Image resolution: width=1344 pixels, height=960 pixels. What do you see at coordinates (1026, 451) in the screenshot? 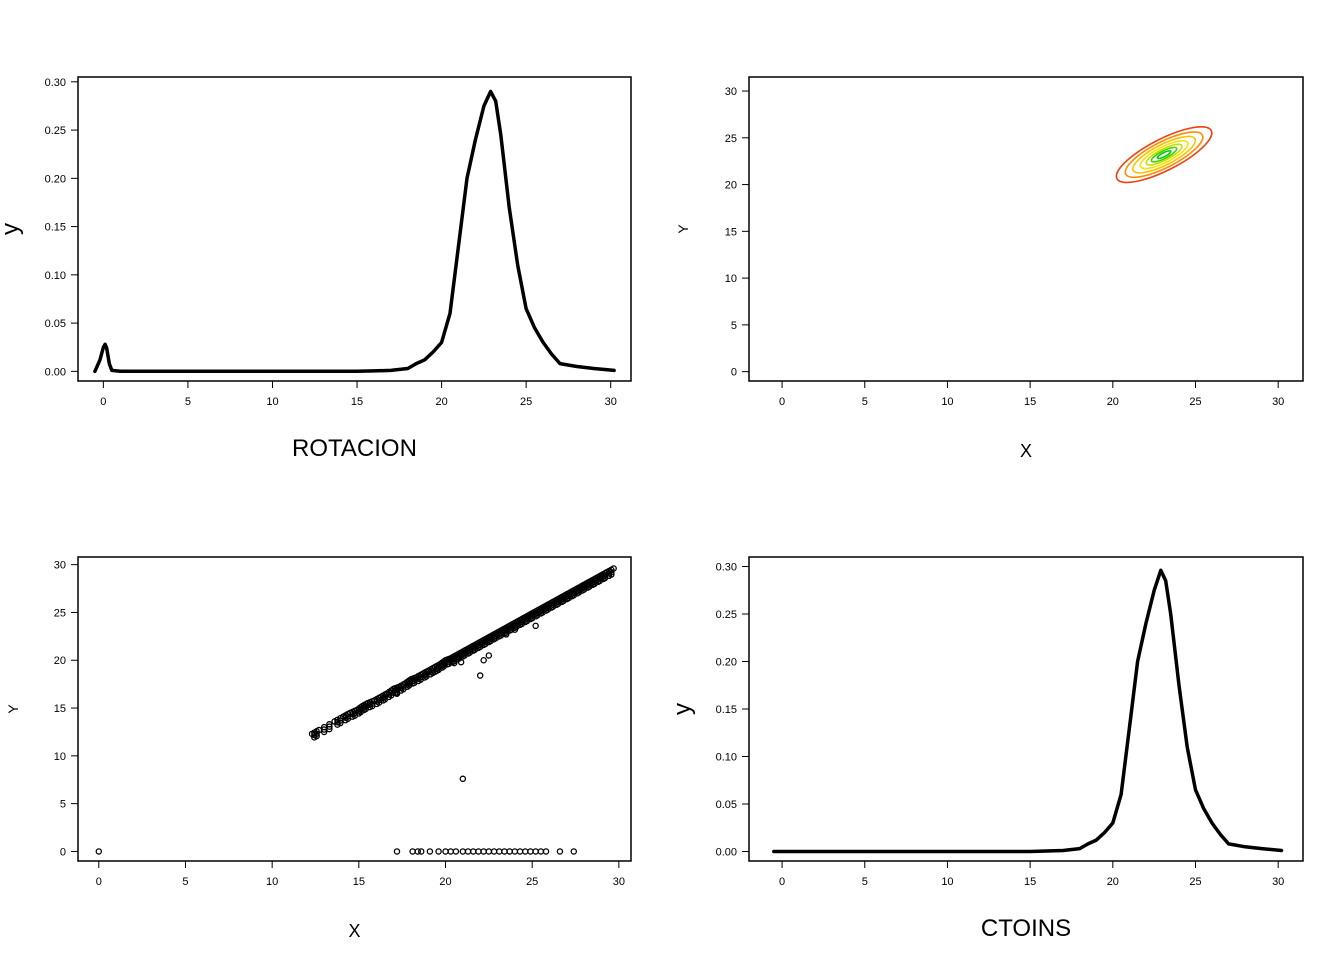
I see `x-axis-title: X` at bounding box center [1026, 451].